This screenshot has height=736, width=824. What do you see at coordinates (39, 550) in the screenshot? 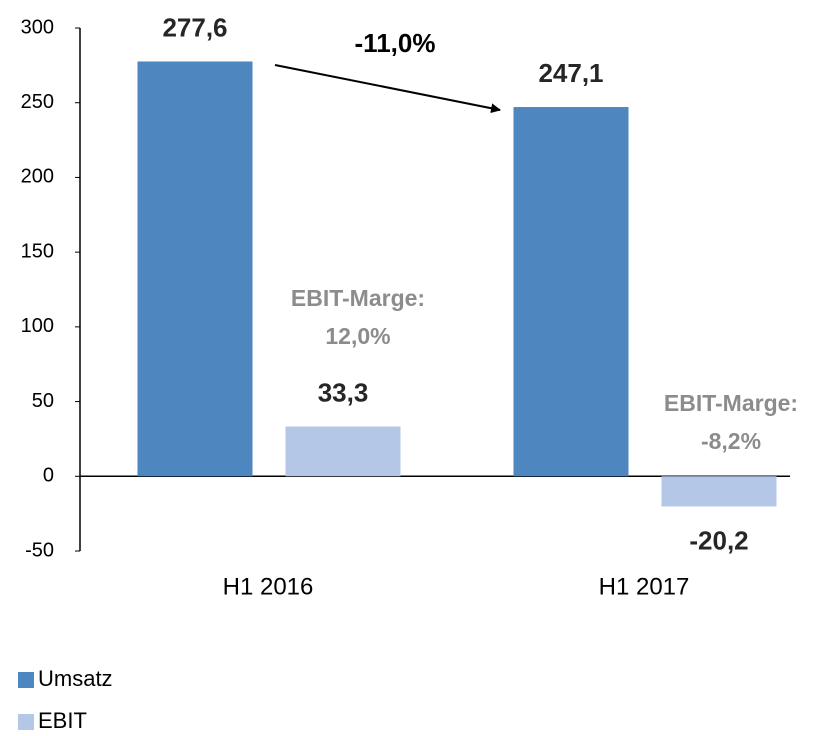
I see `y-tick-label: -50` at bounding box center [39, 550].